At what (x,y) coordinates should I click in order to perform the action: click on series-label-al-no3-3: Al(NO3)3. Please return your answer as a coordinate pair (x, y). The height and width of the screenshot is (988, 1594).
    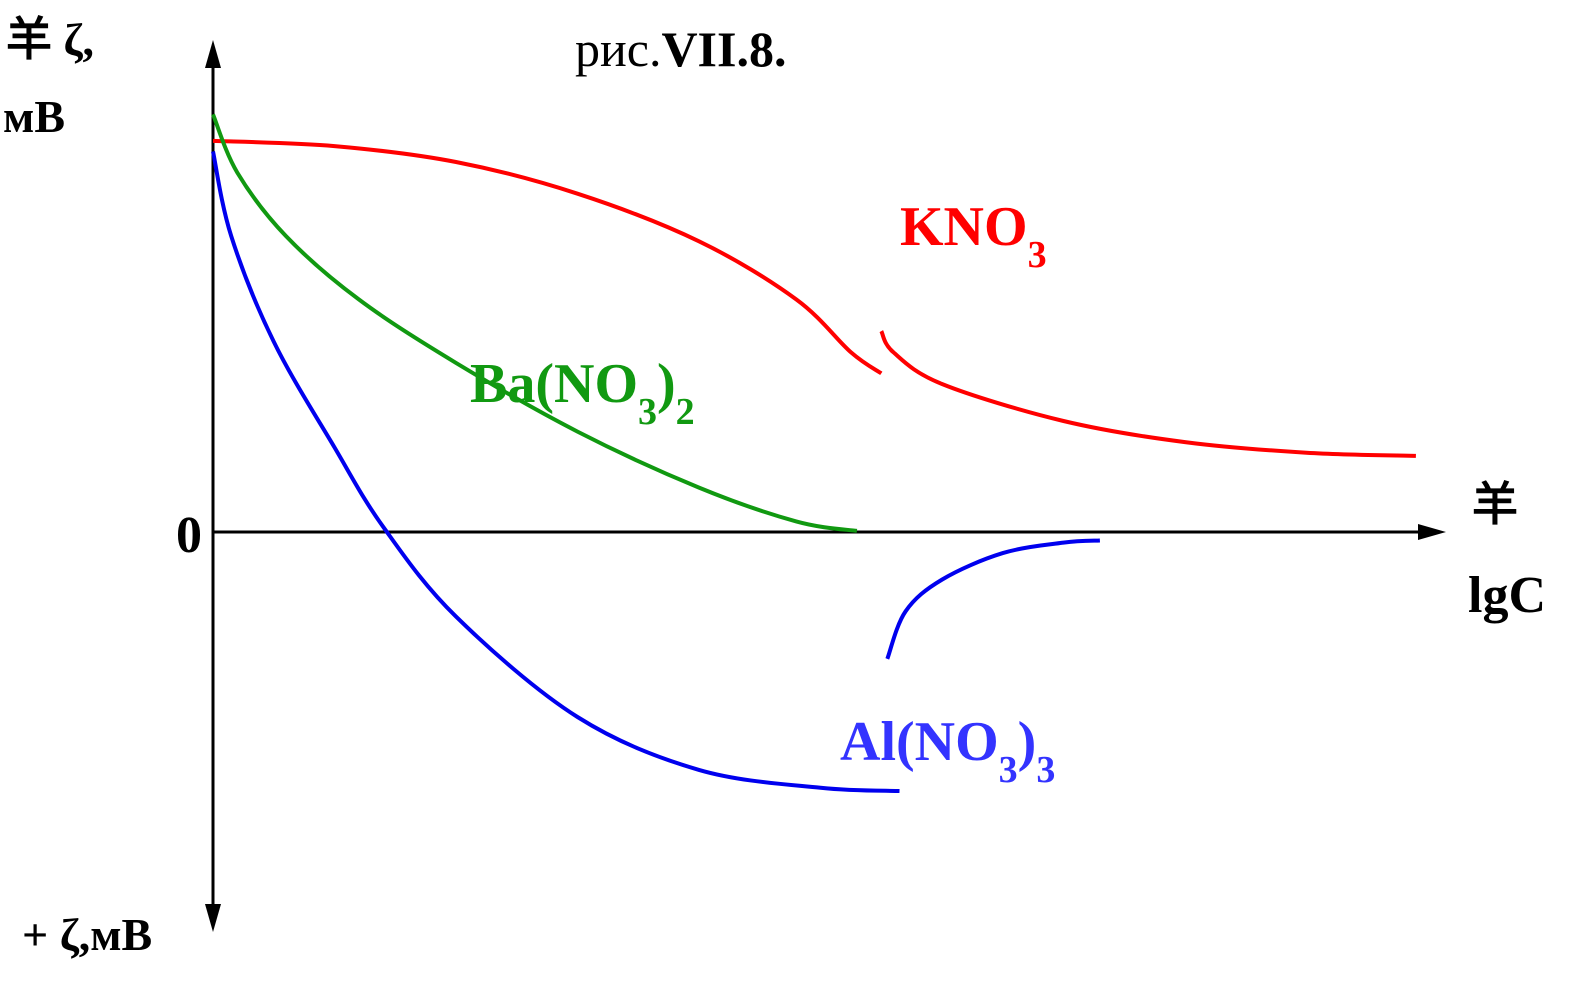
    Looking at the image, I should click on (947, 751).